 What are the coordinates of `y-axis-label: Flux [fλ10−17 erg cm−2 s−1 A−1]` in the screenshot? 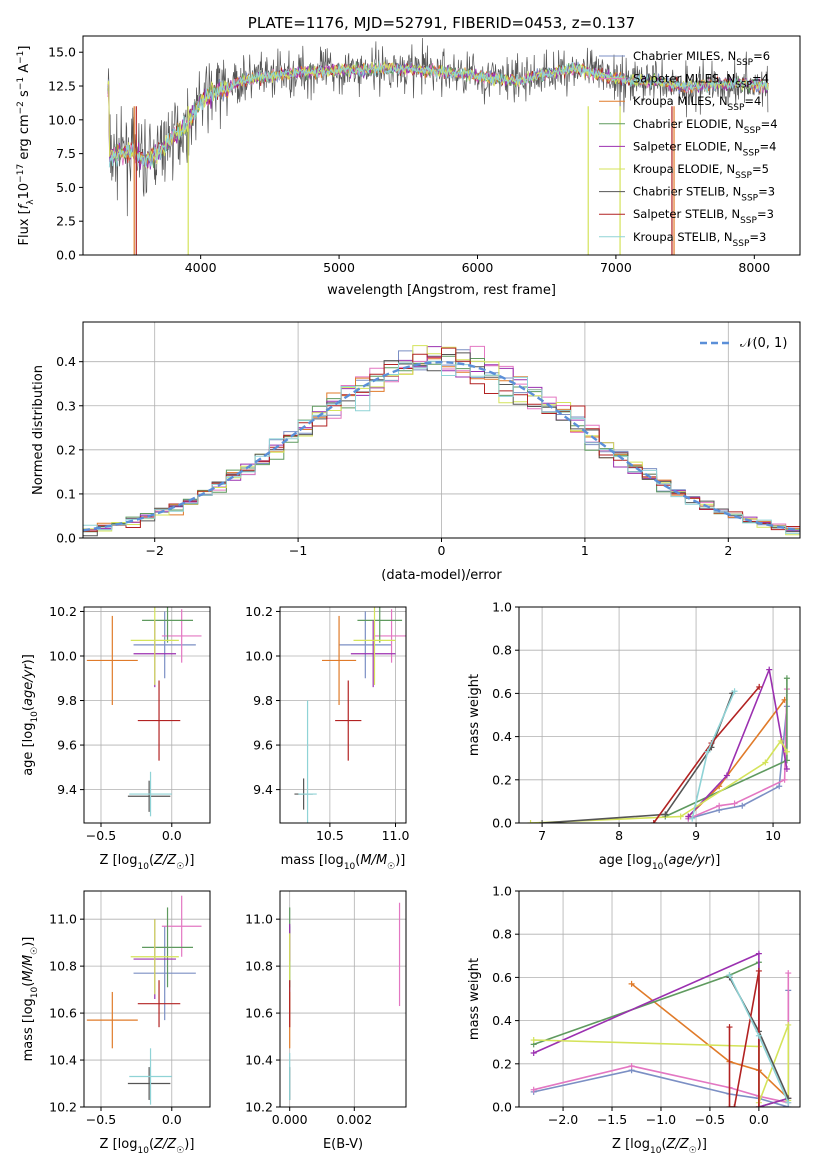 It's located at (26, 146).